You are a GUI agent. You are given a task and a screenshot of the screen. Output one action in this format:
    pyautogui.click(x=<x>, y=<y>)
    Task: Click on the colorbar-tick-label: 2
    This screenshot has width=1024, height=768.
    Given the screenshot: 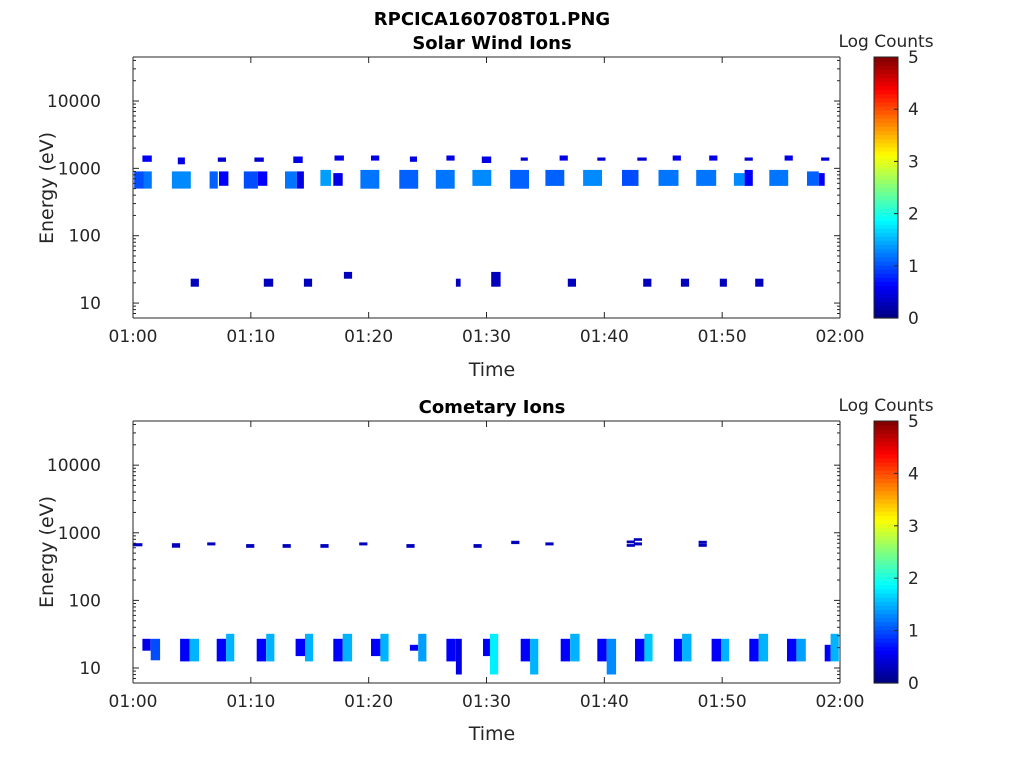 What is the action you would take?
    pyautogui.click(x=913, y=579)
    